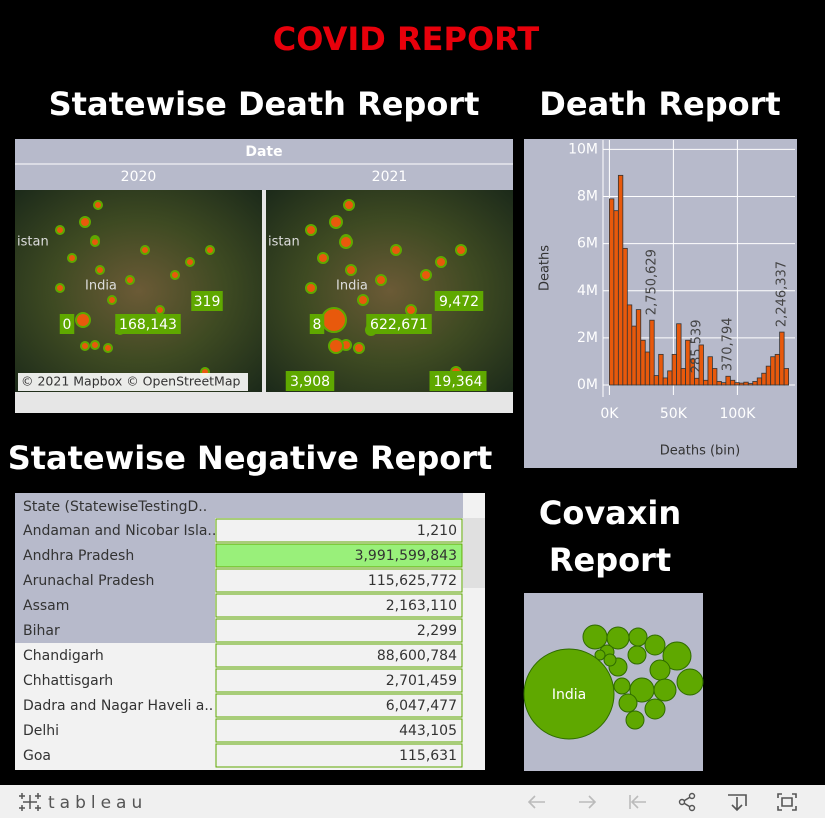 The width and height of the screenshot is (825, 818). Describe the element at coordinates (637, 802) in the screenshot. I see `revert-button` at that location.